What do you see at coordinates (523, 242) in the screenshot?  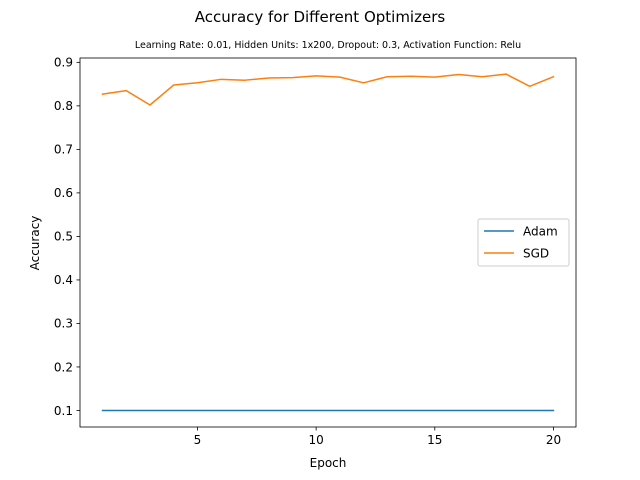 I see `legend: Adam SGD` at bounding box center [523, 242].